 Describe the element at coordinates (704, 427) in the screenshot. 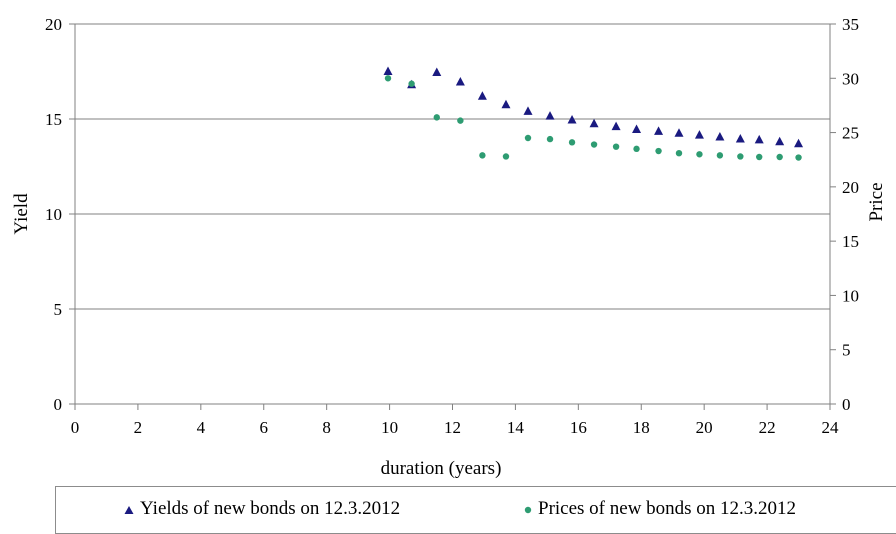

I see `x-tick-label: 20` at that location.